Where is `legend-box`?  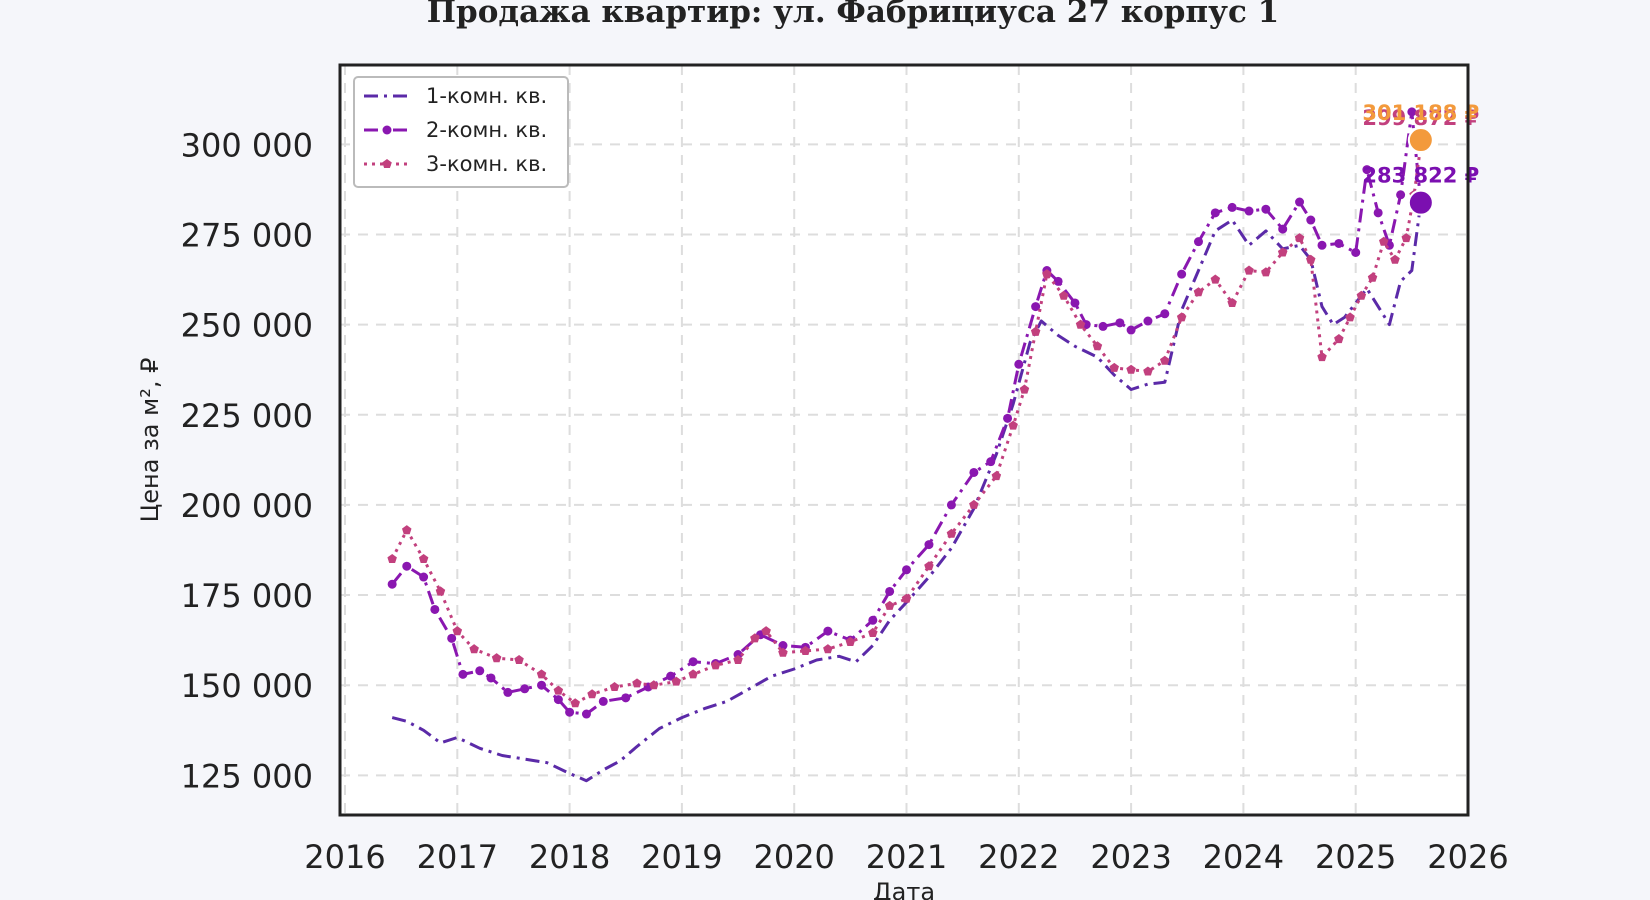 legend-box is located at coordinates (461, 132).